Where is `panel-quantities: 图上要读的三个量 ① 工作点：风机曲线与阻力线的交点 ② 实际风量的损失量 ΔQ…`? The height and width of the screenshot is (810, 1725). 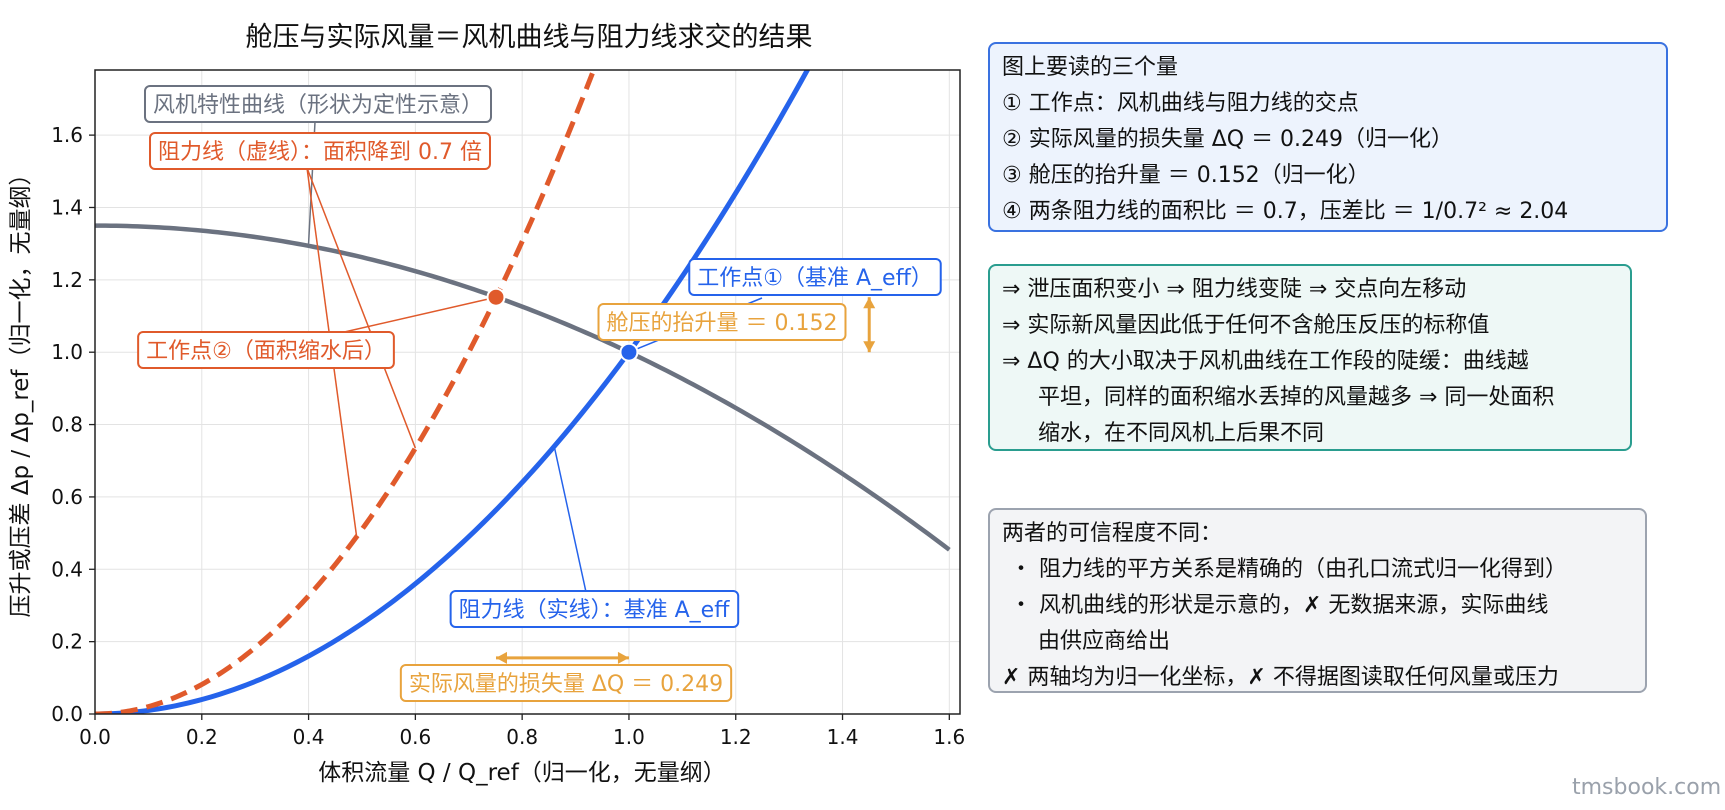 panel-quantities: 图上要读的三个量 ① 工作点：风机曲线与阻力线的交点 ② 实际风量的损失量 ΔQ… is located at coordinates (1328, 137).